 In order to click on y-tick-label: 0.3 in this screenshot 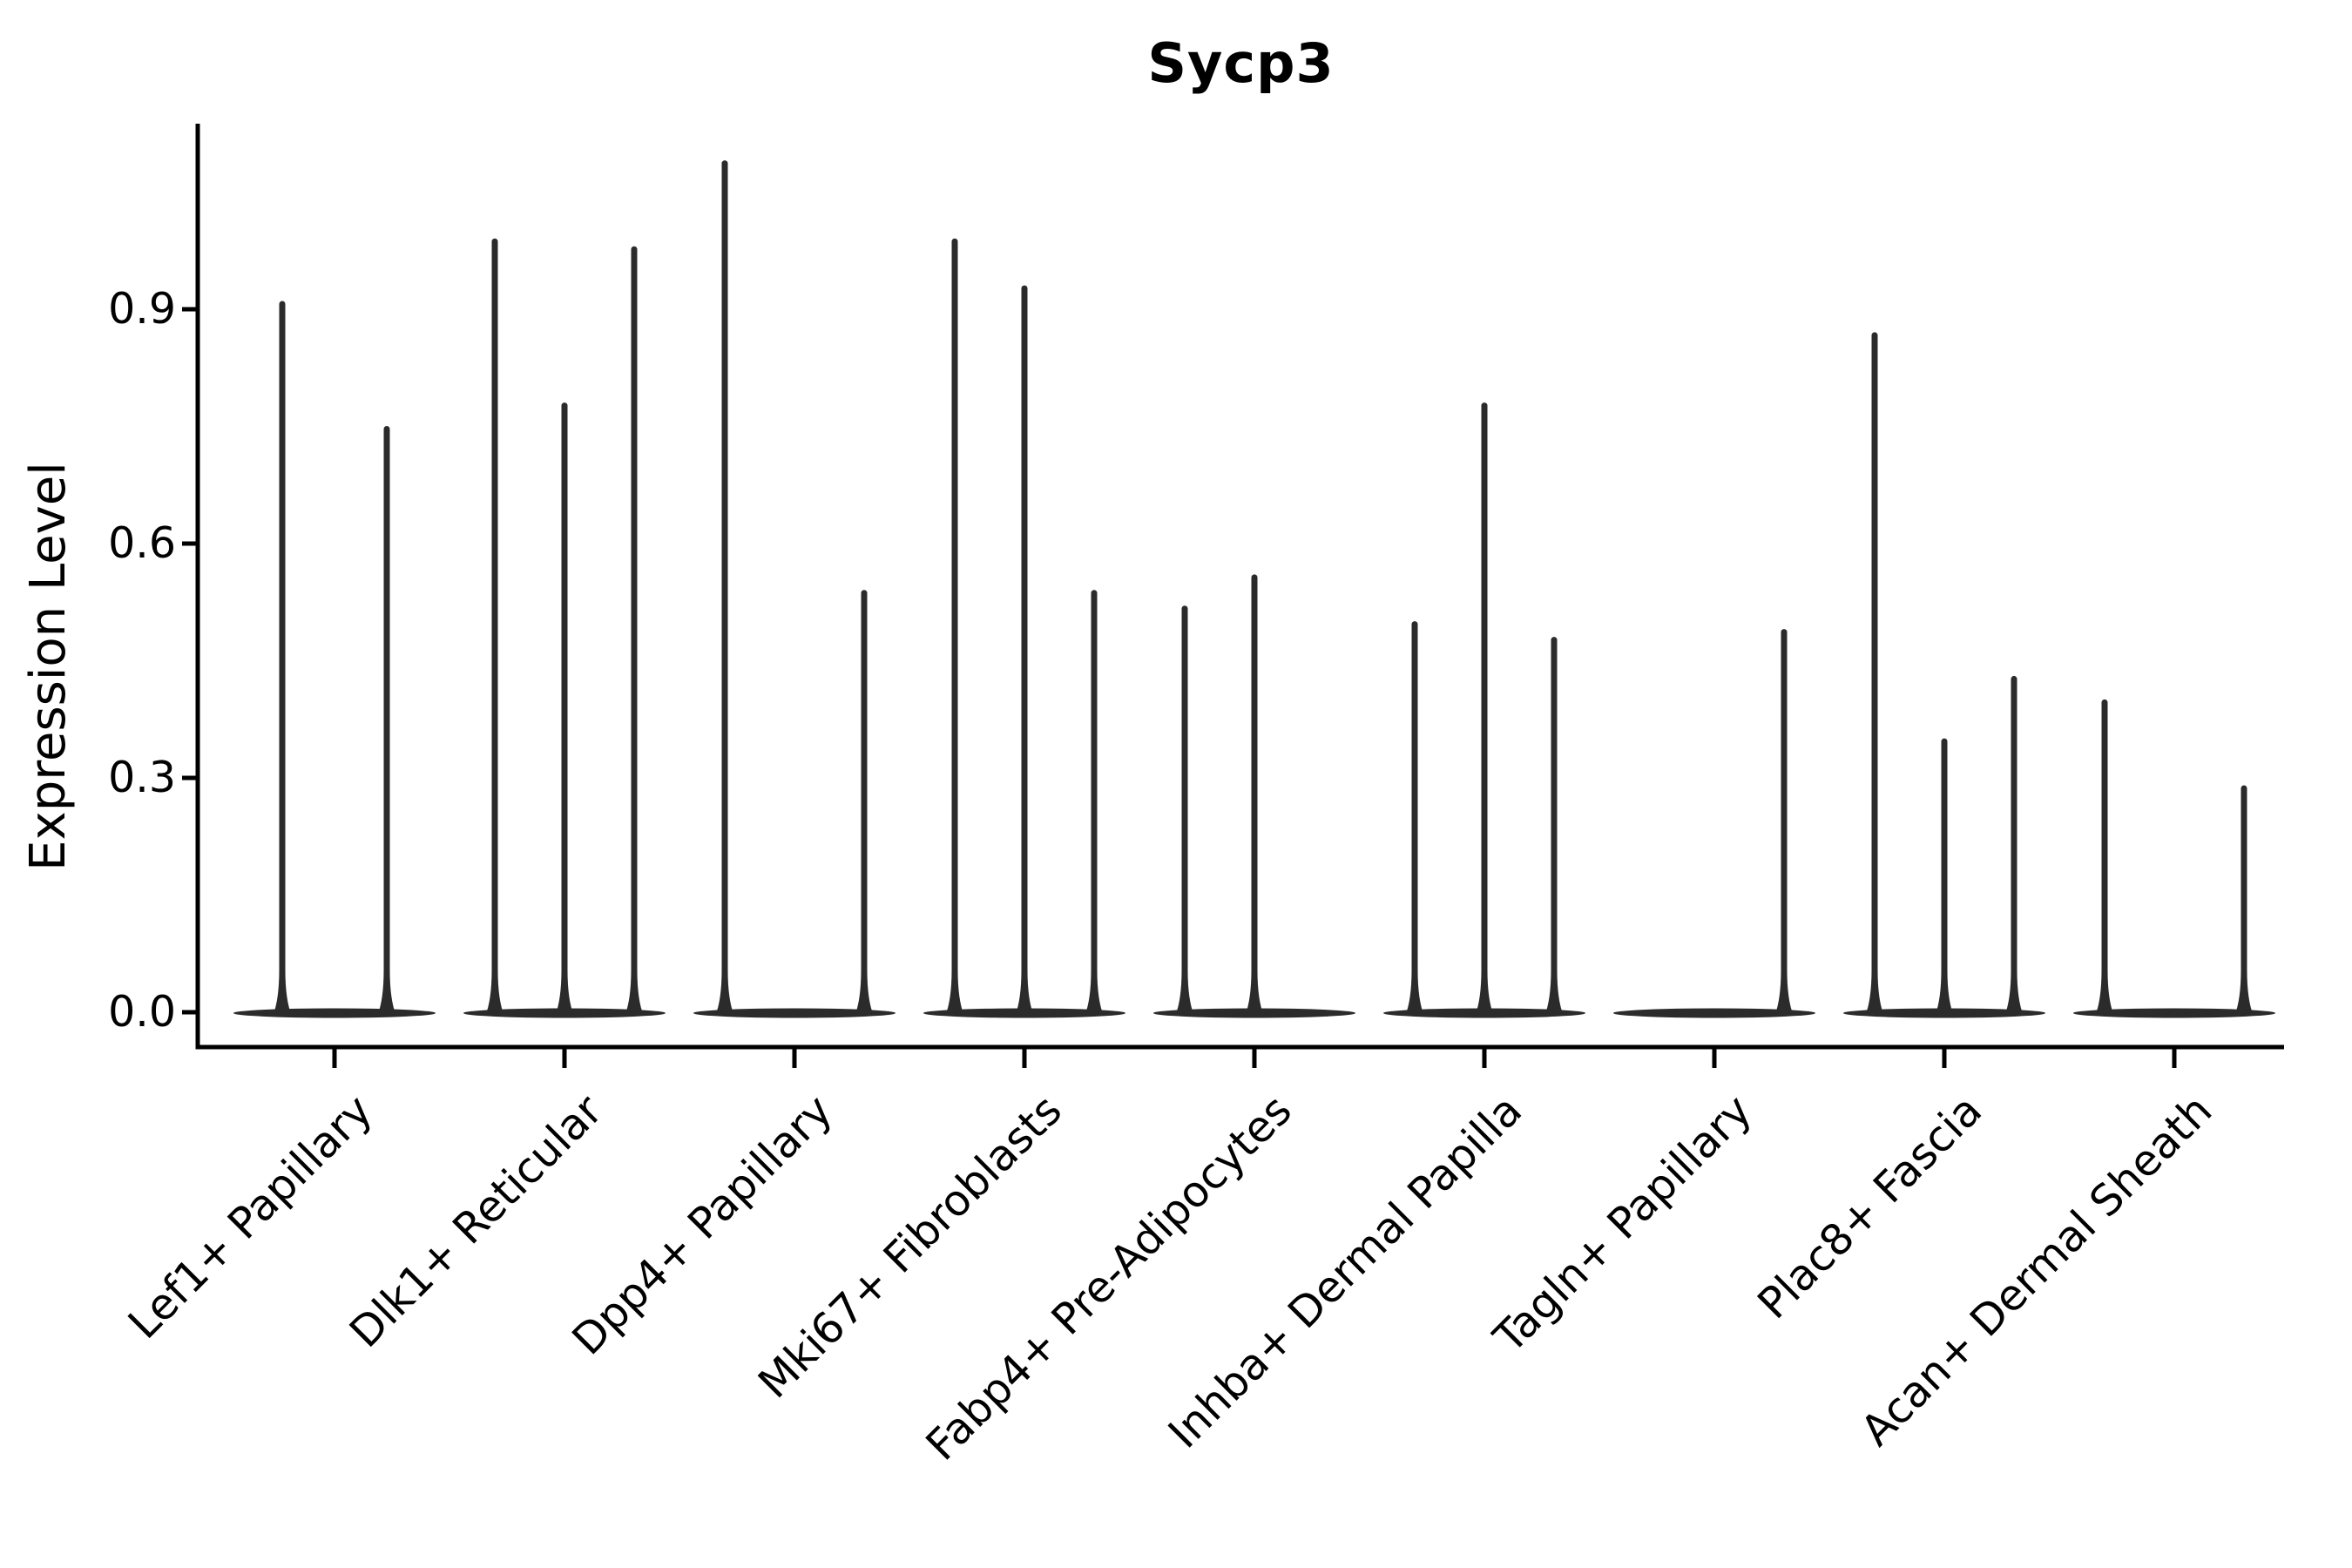, I will do `click(142, 777)`.